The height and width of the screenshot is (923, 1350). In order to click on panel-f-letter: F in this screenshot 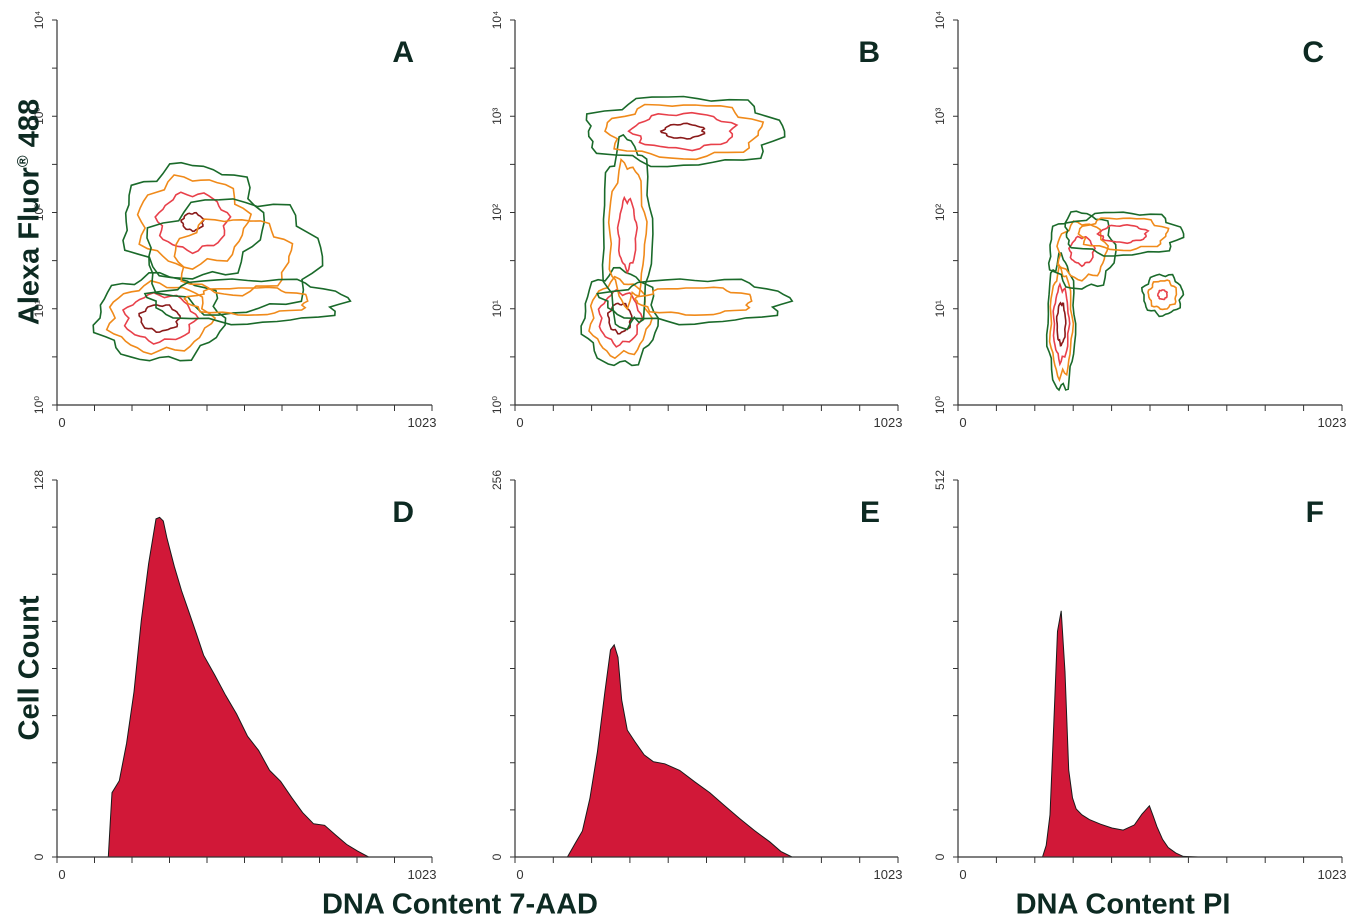, I will do `click(1315, 512)`.